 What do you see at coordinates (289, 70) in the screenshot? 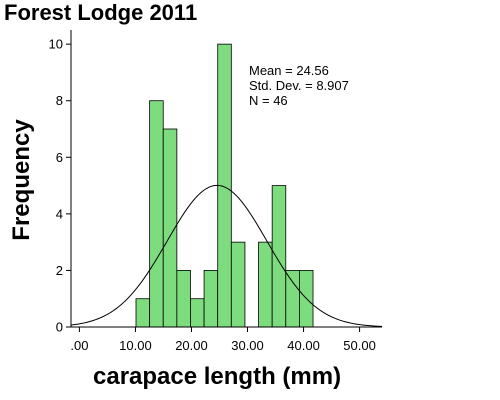
I see `stat-mean-label: Mean = 24.56` at bounding box center [289, 70].